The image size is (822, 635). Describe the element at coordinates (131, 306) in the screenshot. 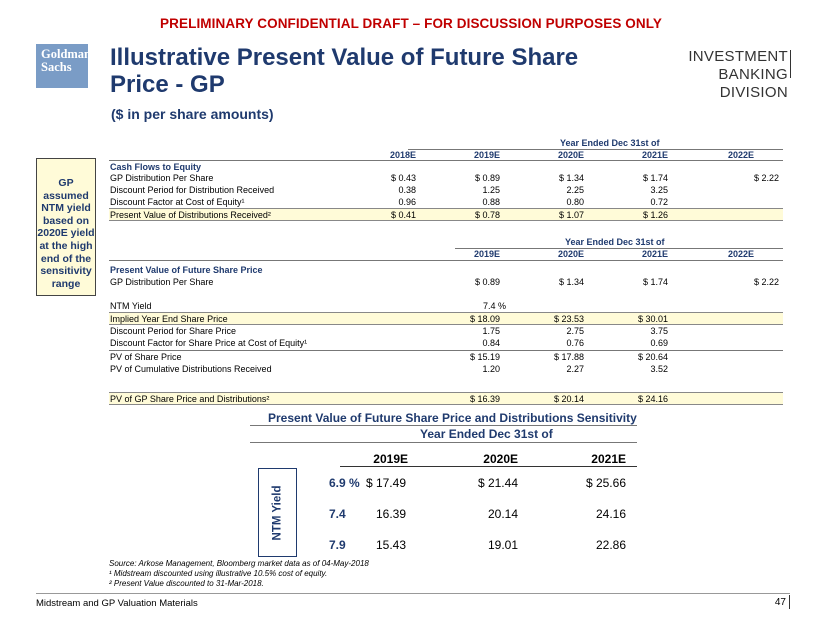

I see `row-label: NTM Yield` at that location.